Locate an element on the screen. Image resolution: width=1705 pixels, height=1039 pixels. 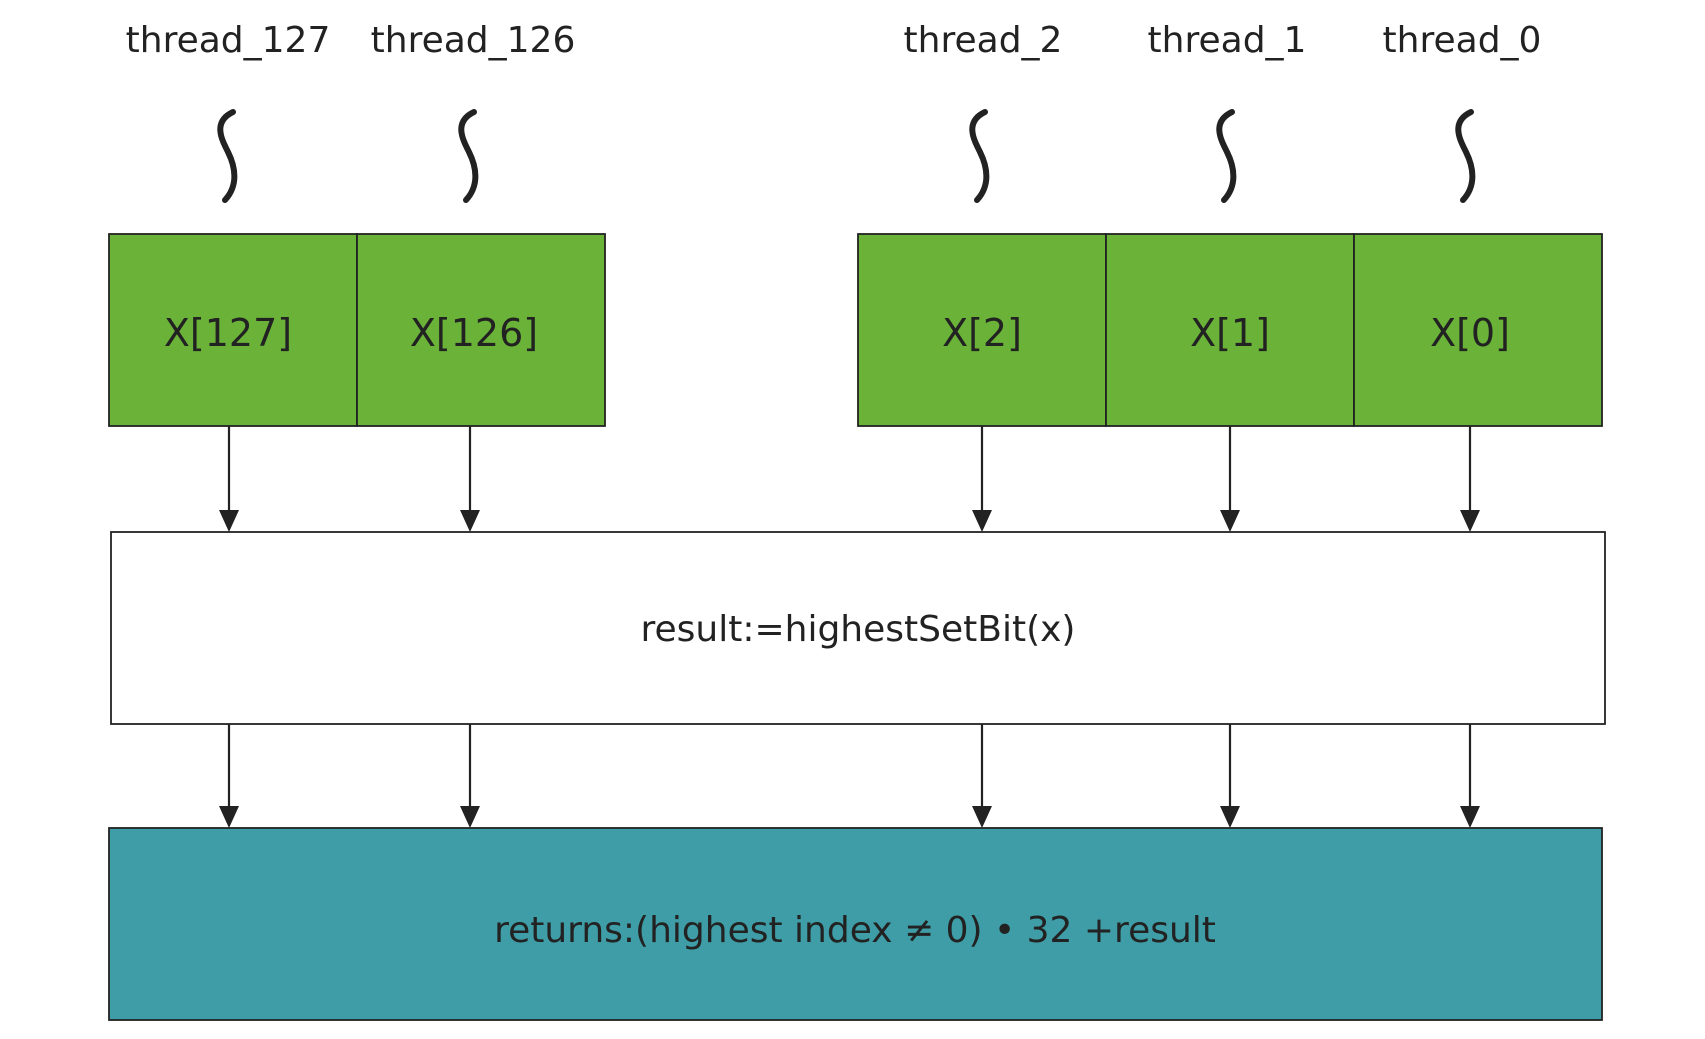
cell-label-x2: X[2] is located at coordinates (982, 333).